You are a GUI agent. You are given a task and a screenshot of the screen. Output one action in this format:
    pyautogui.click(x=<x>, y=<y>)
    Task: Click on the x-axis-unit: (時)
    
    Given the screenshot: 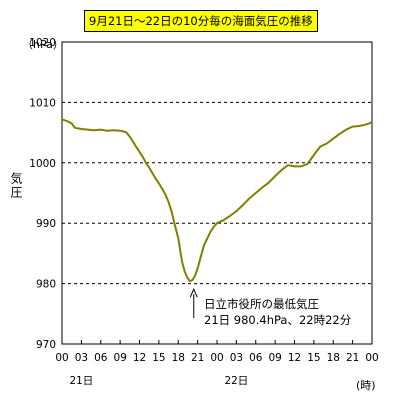 What is the action you would take?
    pyautogui.click(x=366, y=385)
    